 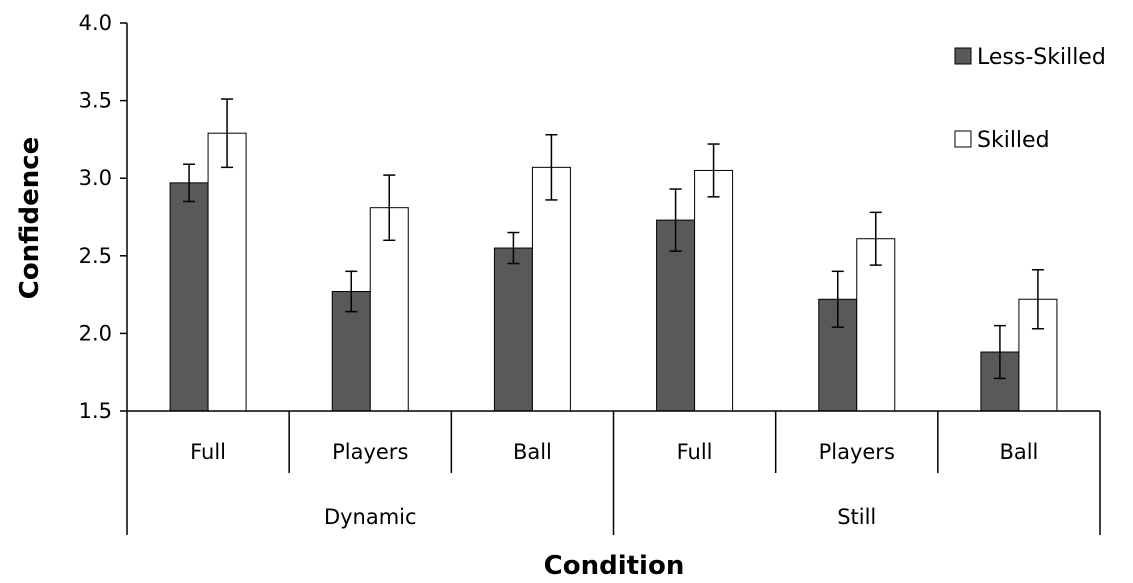 What do you see at coordinates (370, 517) in the screenshot?
I see `x-group-label: Dynamic` at bounding box center [370, 517].